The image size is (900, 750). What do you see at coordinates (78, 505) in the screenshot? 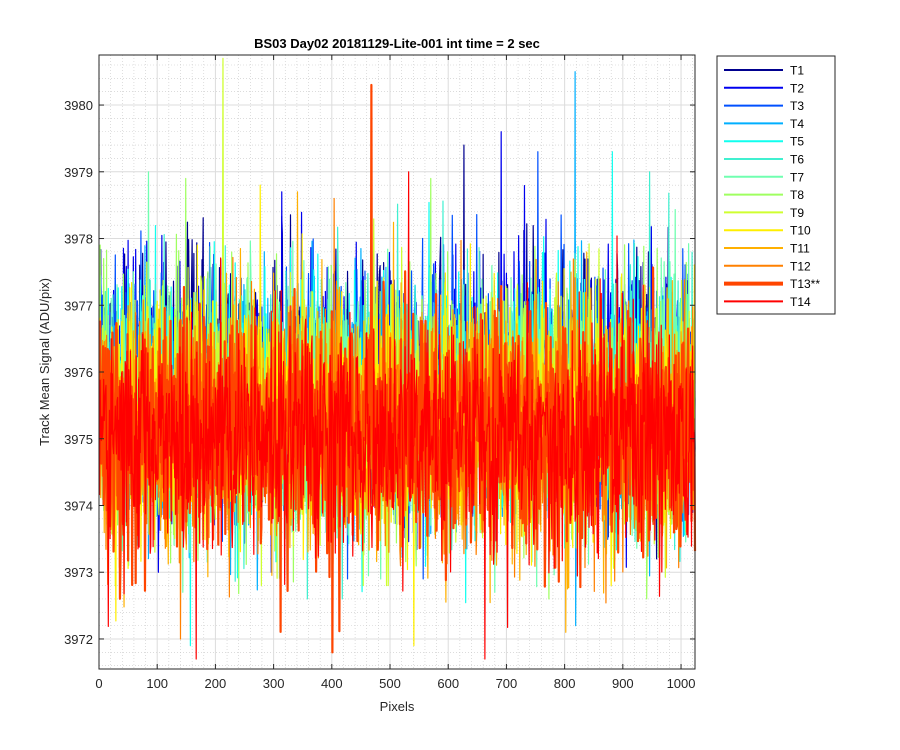
I see `y-tick-label: 3974` at bounding box center [78, 505].